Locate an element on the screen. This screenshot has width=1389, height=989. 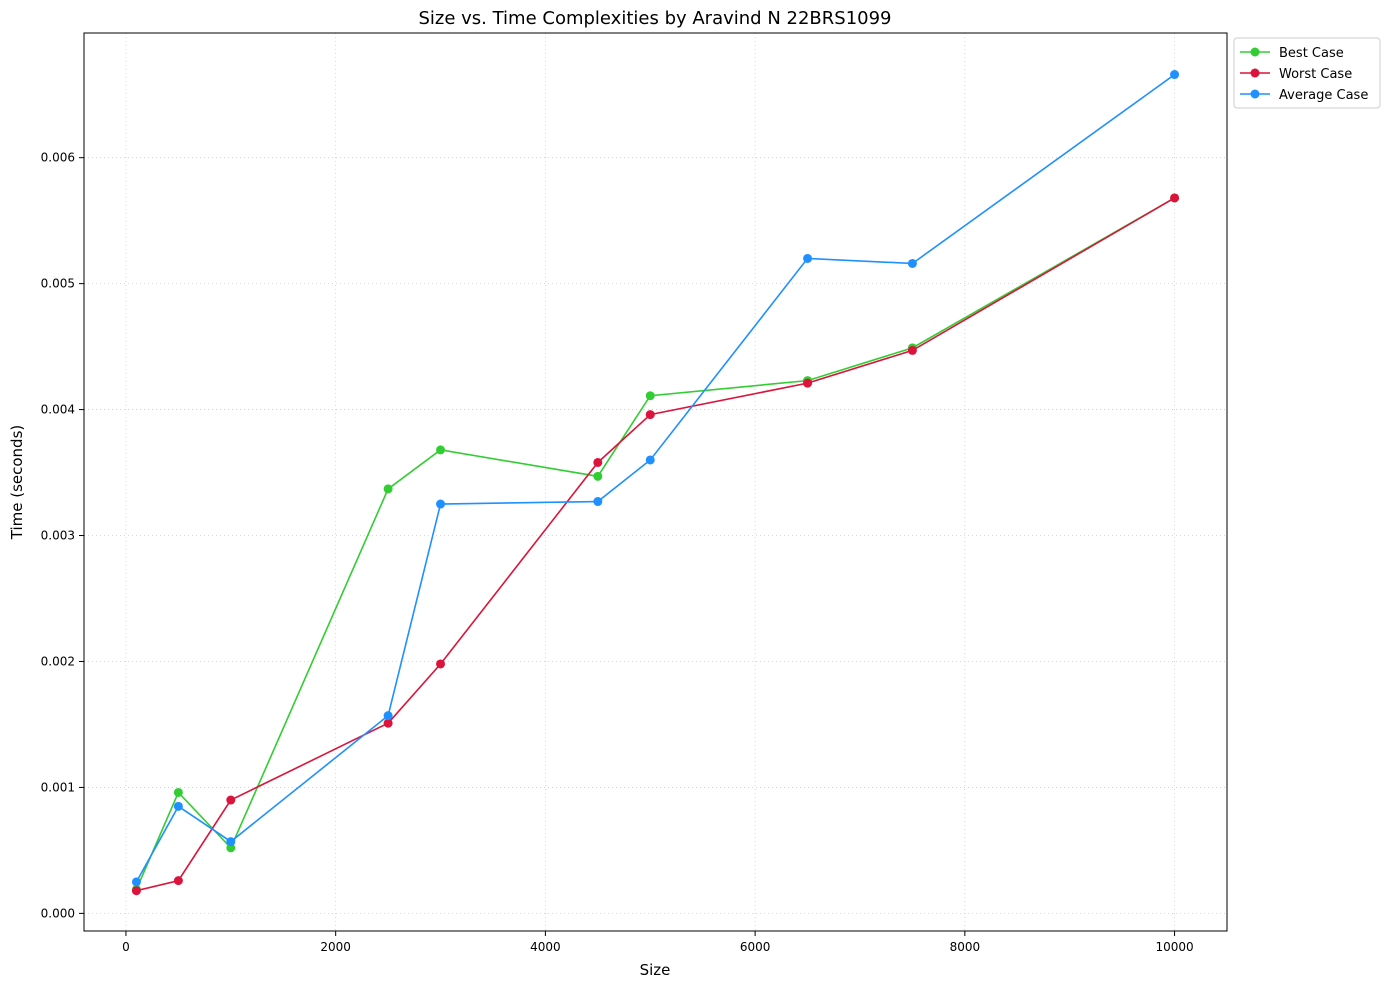
x-tick-label: 2000 is located at coordinates (335, 947).